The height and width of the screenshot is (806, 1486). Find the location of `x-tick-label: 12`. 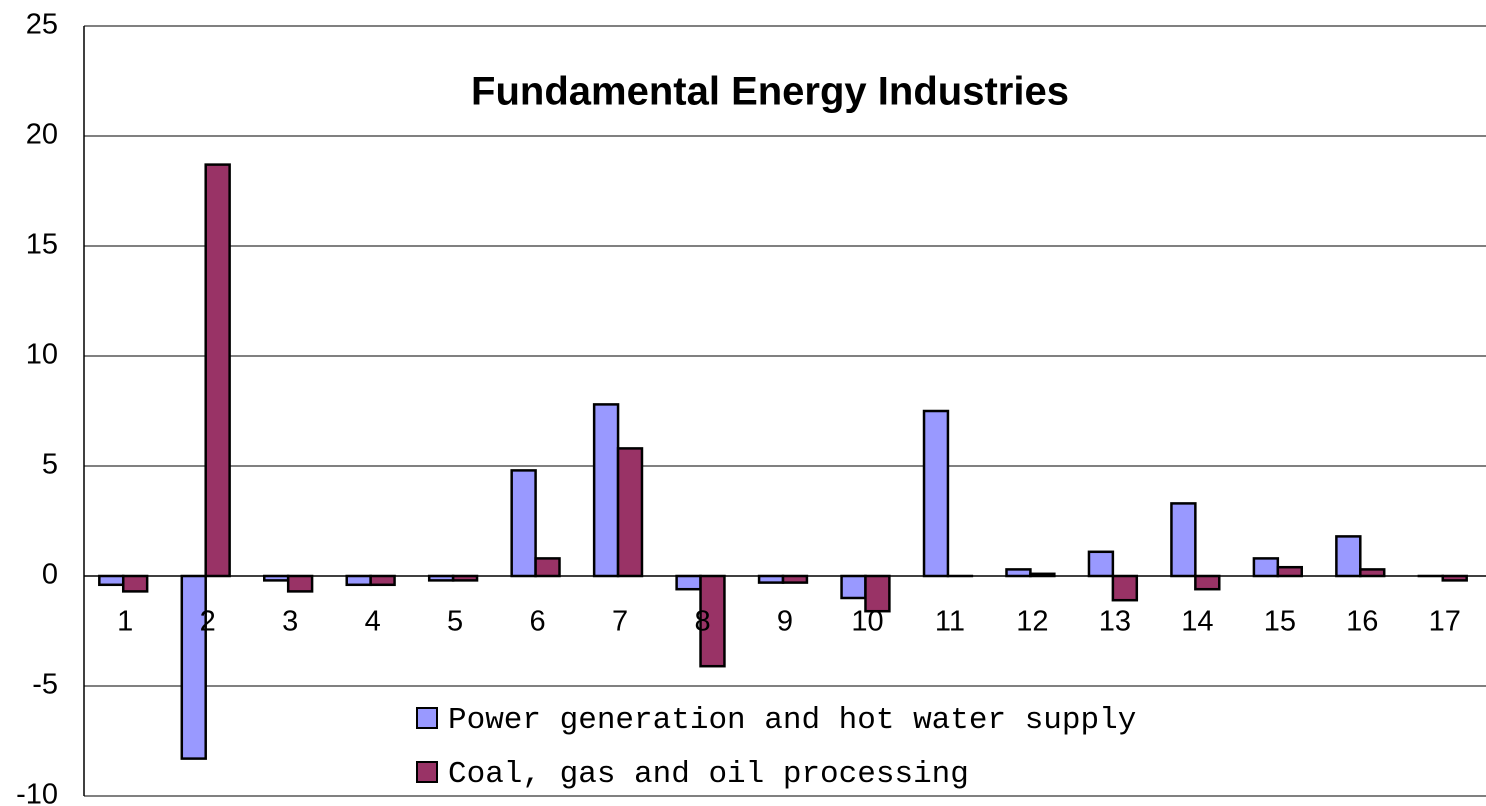

x-tick-label: 12 is located at coordinates (1032, 622).